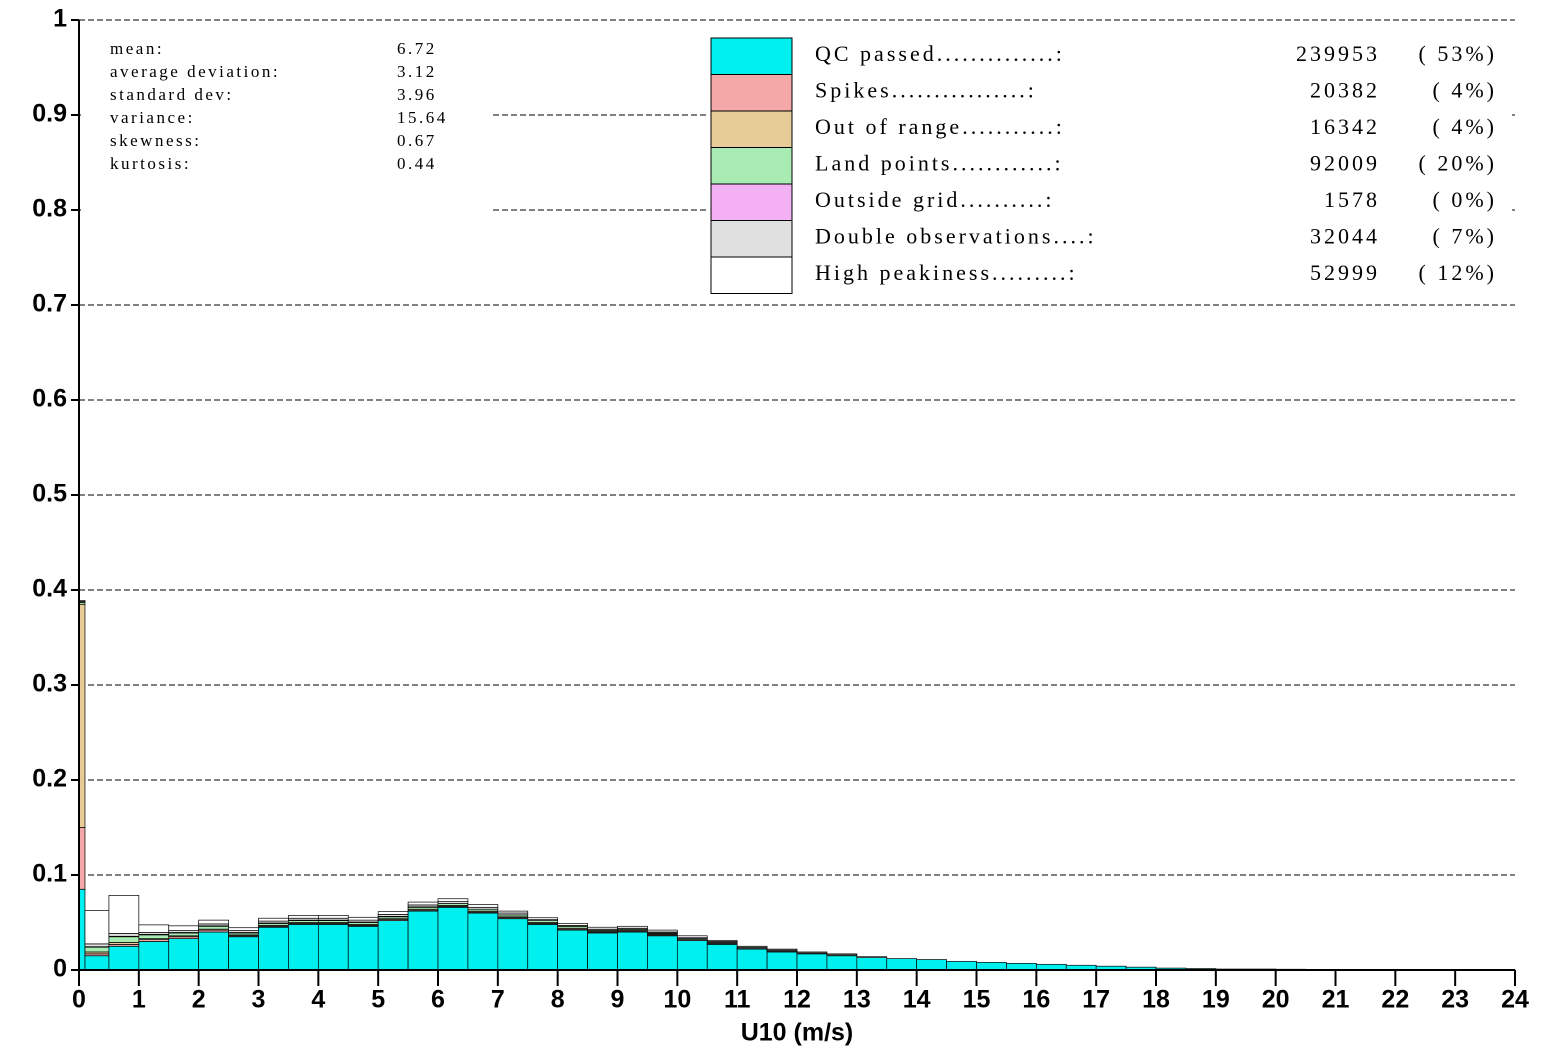  Describe the element at coordinates (1352, 199) in the screenshot. I see `legend-count: 1578` at that location.